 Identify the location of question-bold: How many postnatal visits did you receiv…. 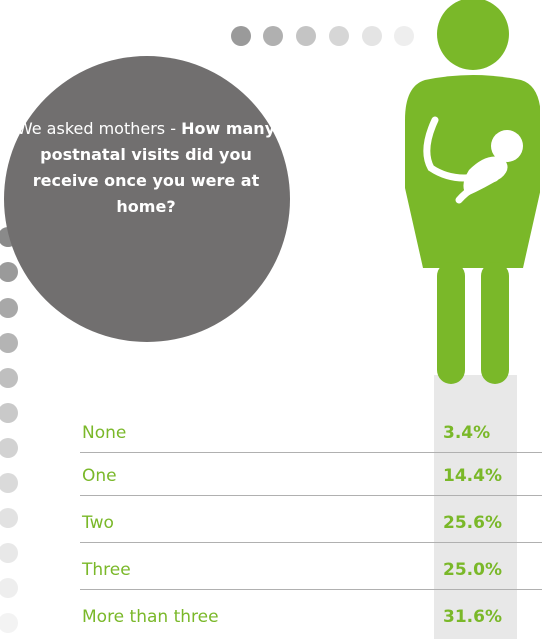
(154, 167).